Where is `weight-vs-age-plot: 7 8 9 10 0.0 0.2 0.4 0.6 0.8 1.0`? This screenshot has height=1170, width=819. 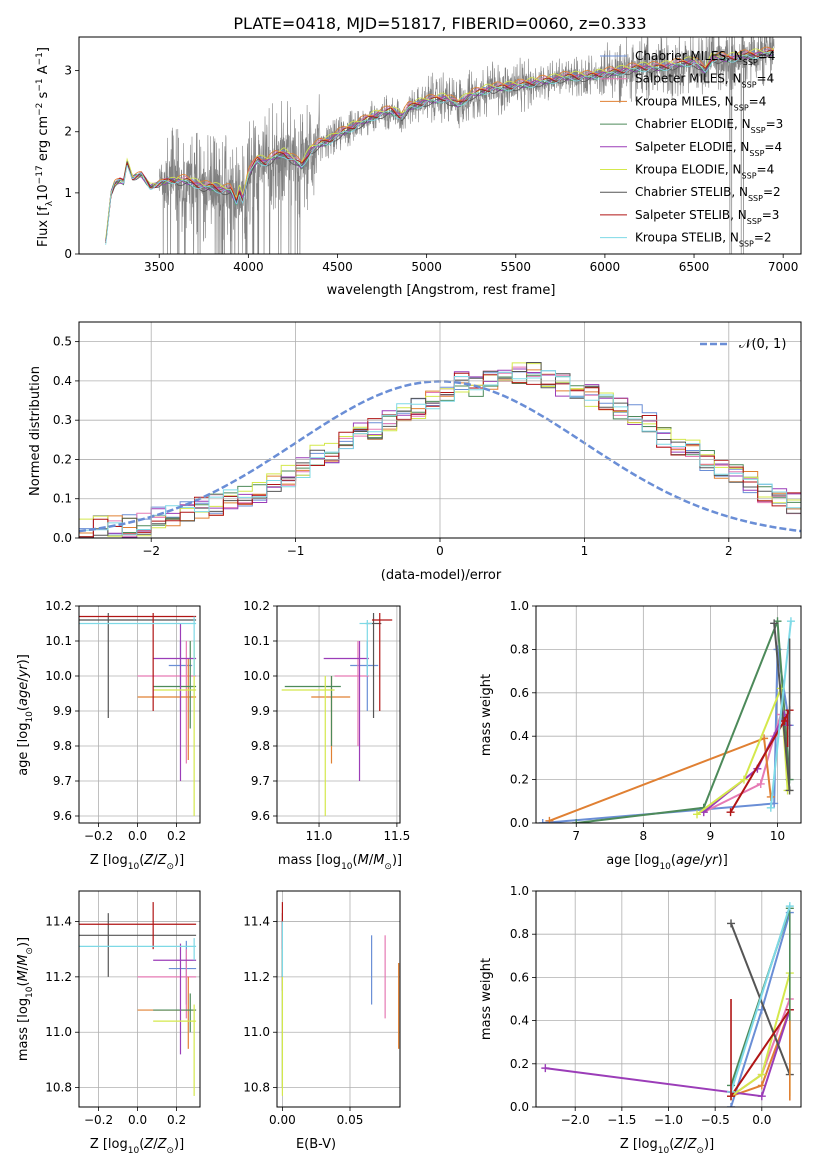 weight-vs-age-plot: 7 8 9 10 0.0 0.2 0.4 0.6 0.8 1.0 is located at coordinates (656, 721).